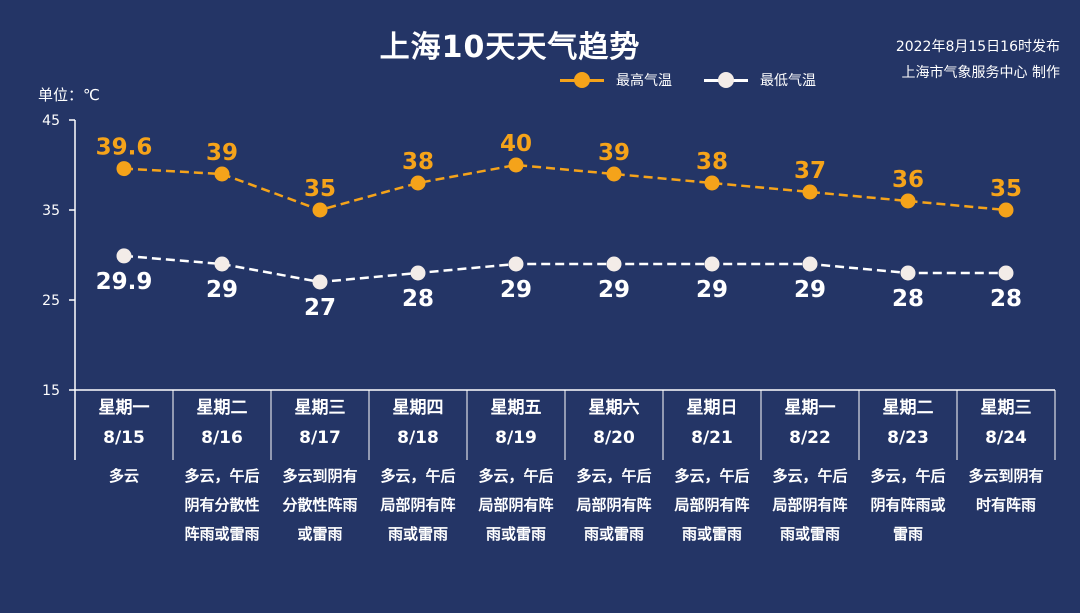  What do you see at coordinates (1006, 423) in the screenshot?
I see `day-header: 星期三 8/24` at bounding box center [1006, 423].